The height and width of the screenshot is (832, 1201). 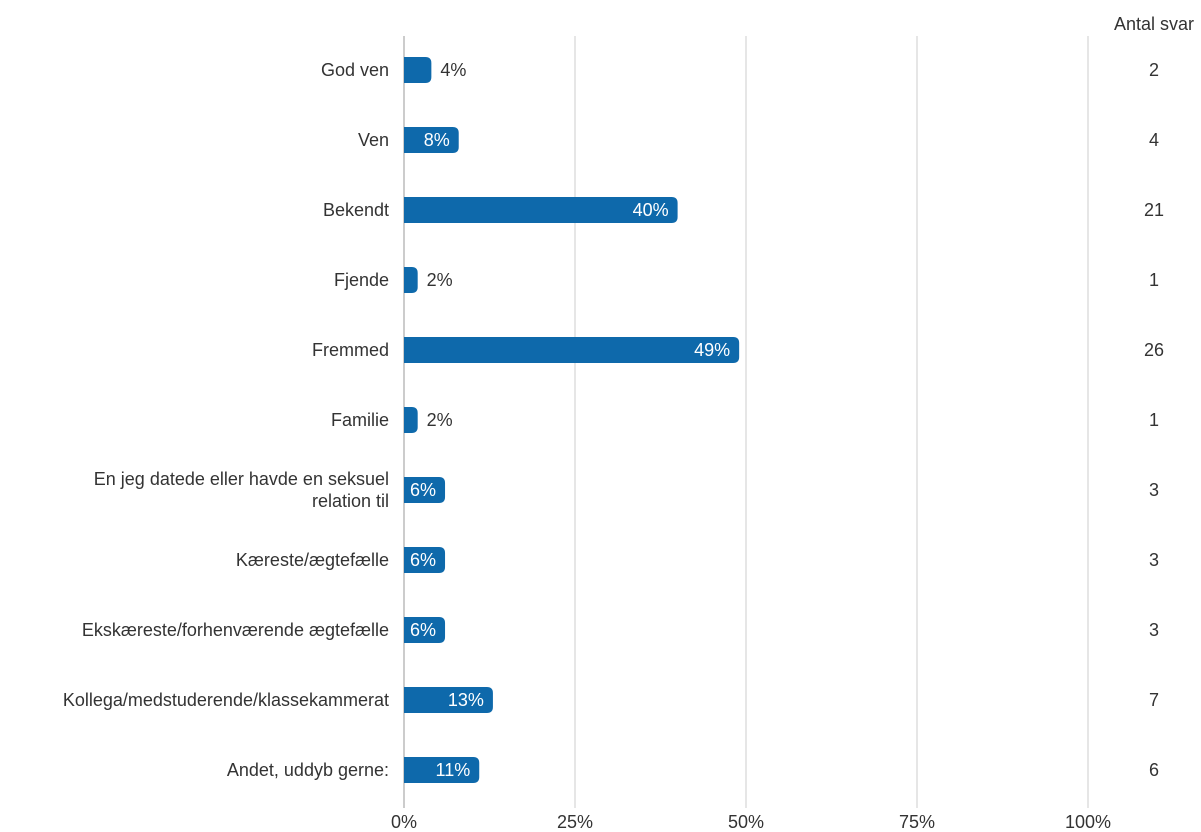 What do you see at coordinates (453, 70) in the screenshot?
I see `value-label: 4%` at bounding box center [453, 70].